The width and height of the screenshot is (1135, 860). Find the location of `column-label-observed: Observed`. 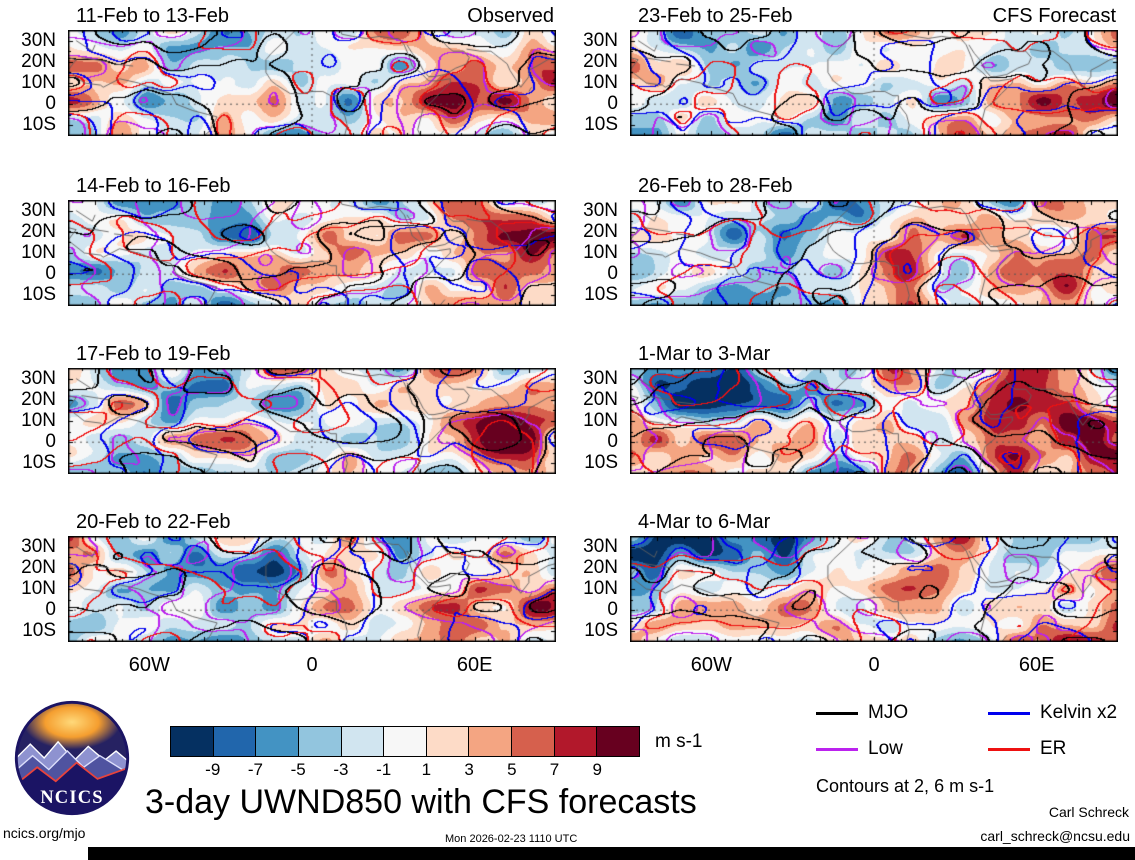

column-label-observed: Observed is located at coordinates (510, 16).